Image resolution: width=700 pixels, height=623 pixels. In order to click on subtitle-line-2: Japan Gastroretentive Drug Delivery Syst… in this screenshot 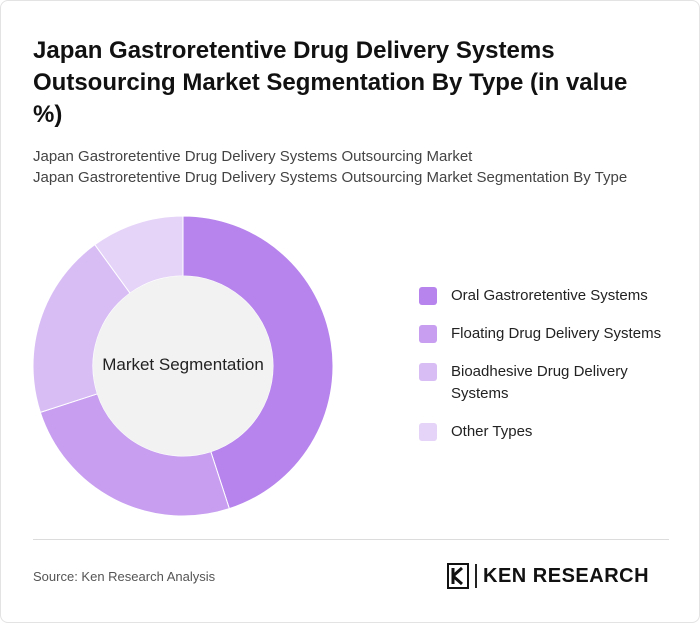, I will do `click(330, 177)`.